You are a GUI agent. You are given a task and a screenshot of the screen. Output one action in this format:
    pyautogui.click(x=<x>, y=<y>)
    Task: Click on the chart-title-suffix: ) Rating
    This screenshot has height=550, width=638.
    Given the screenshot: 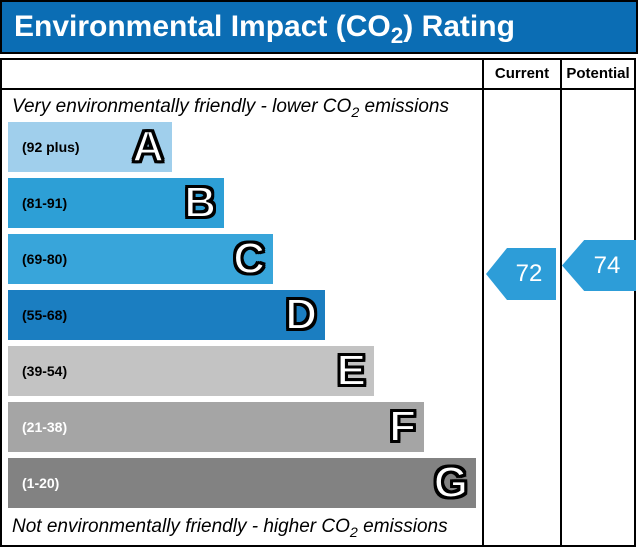 What is the action you would take?
    pyautogui.click(x=459, y=26)
    